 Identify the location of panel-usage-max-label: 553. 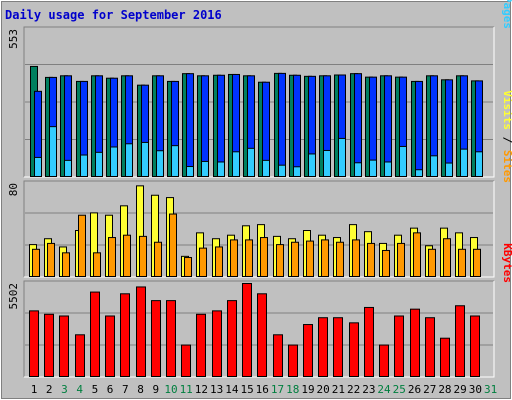
(13, 39).